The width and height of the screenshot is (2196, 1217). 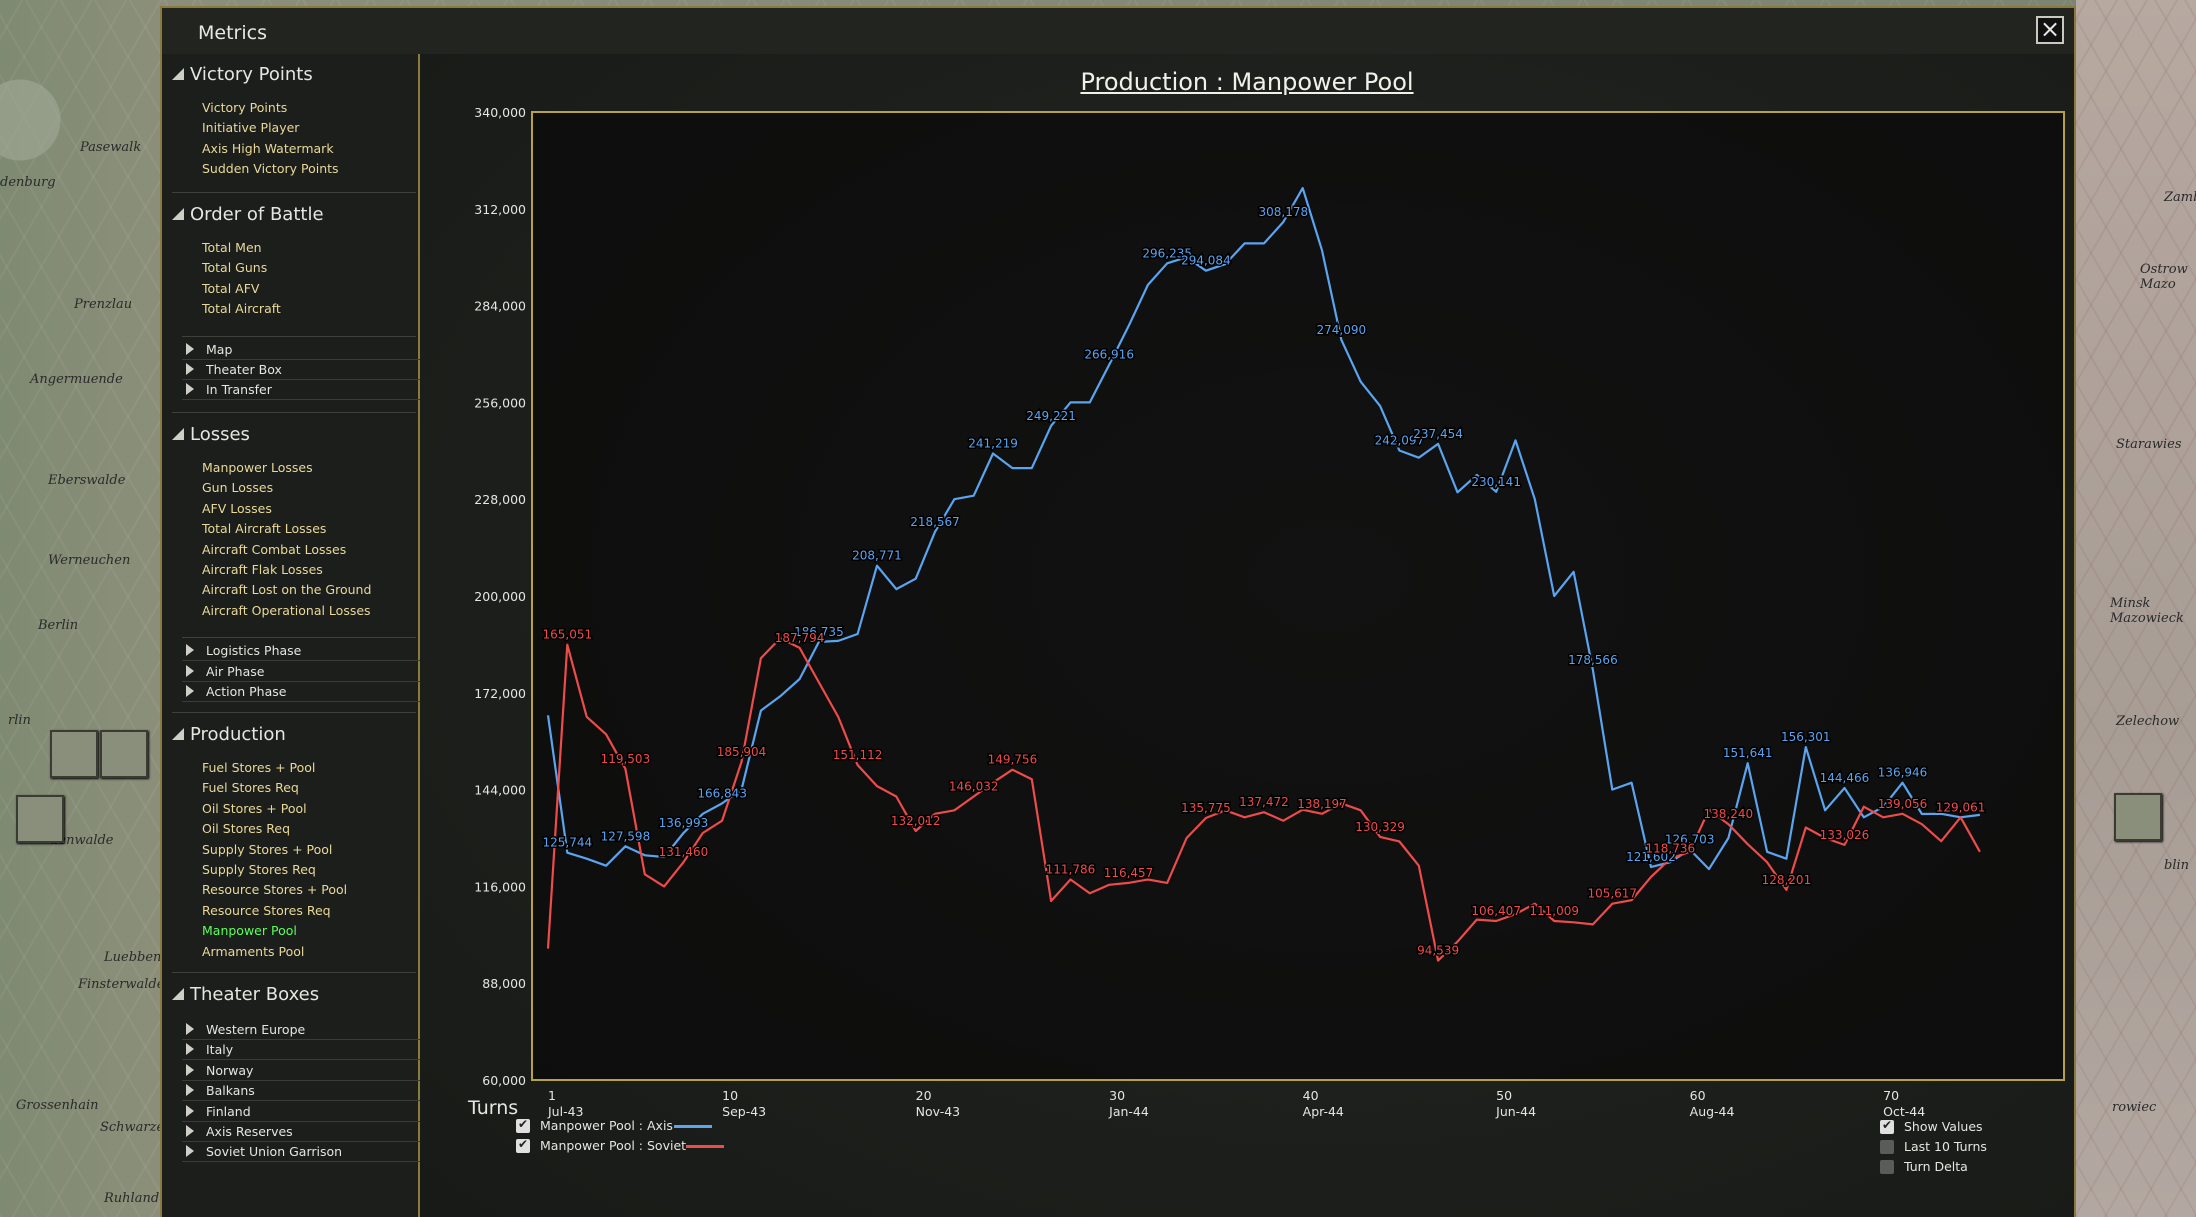 I want to click on sidebar-subgroup: Norway, so click(x=302, y=1071).